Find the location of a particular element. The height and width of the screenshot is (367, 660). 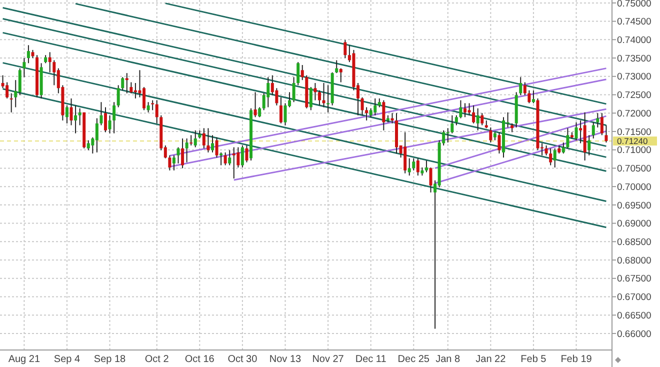

y-tick-label: 0.69000 is located at coordinates (634, 224).